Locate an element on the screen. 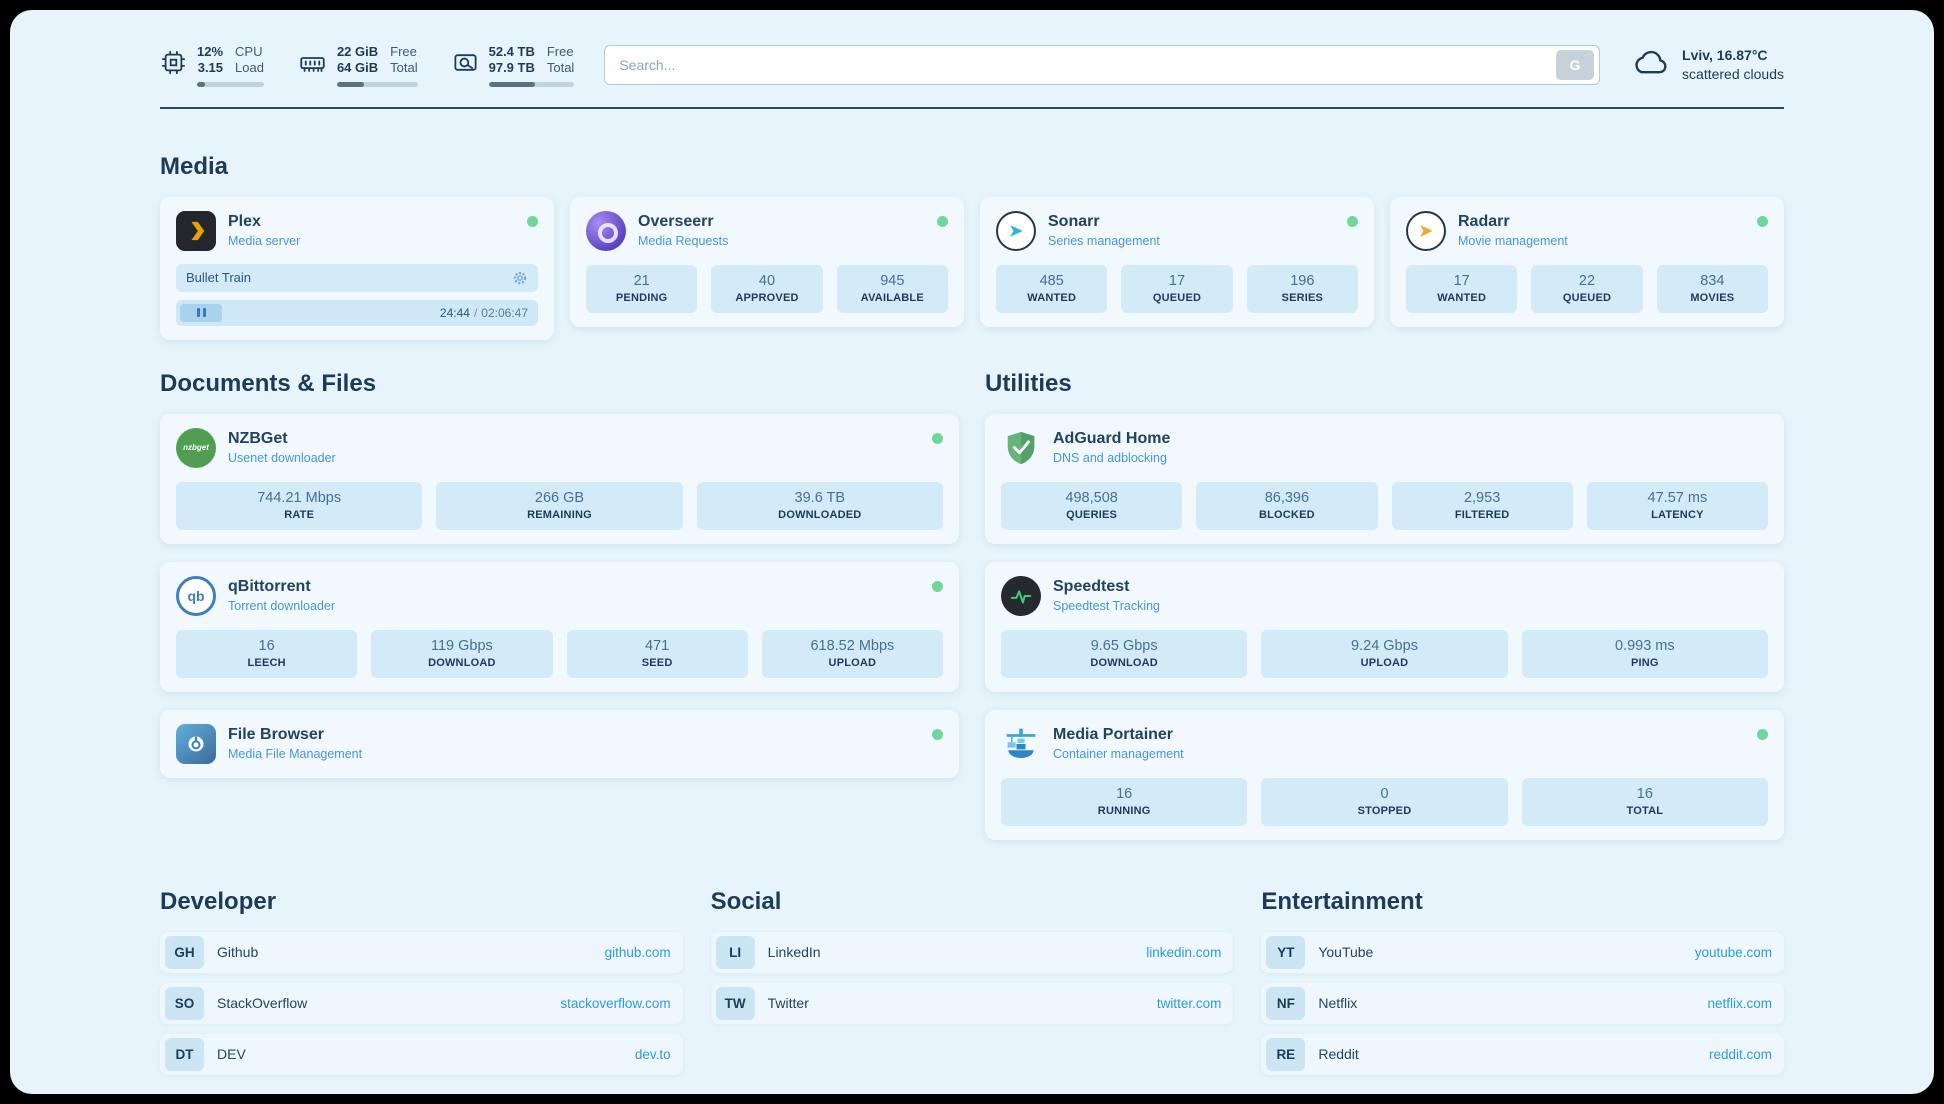 The height and width of the screenshot is (1104, 1944). now-playing-title: Bullet Train is located at coordinates (219, 277).